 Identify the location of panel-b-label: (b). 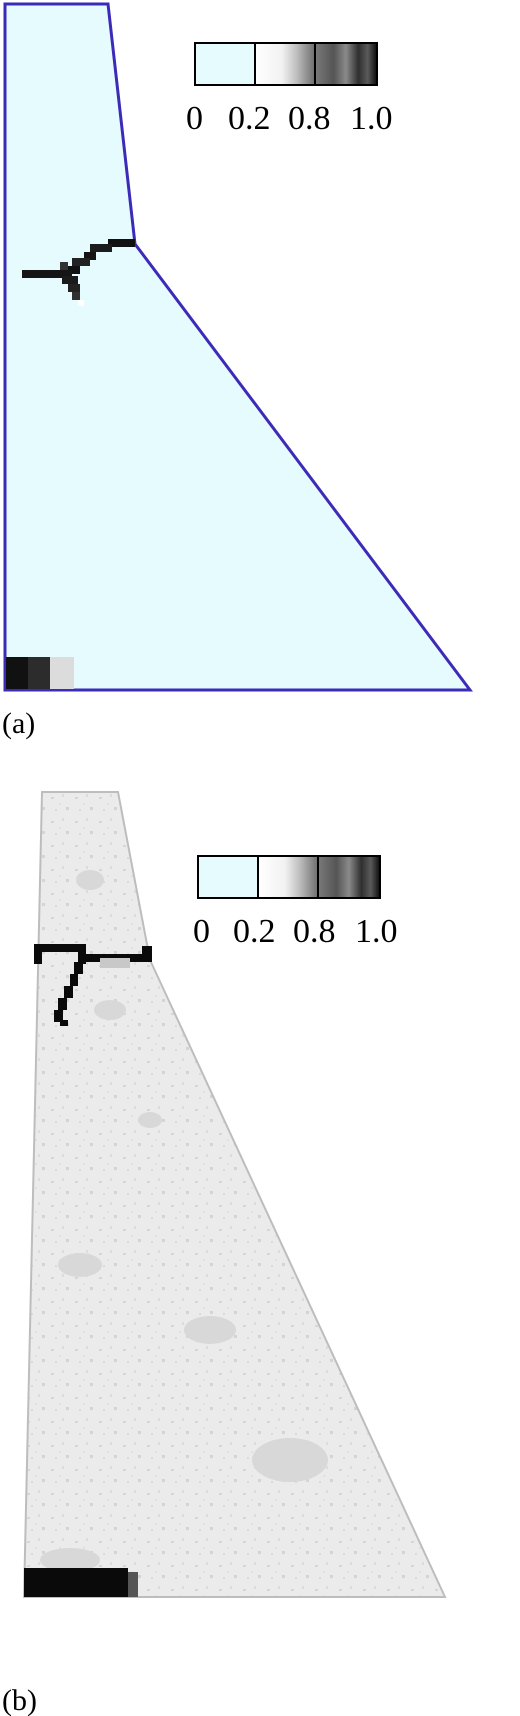
(19, 1700).